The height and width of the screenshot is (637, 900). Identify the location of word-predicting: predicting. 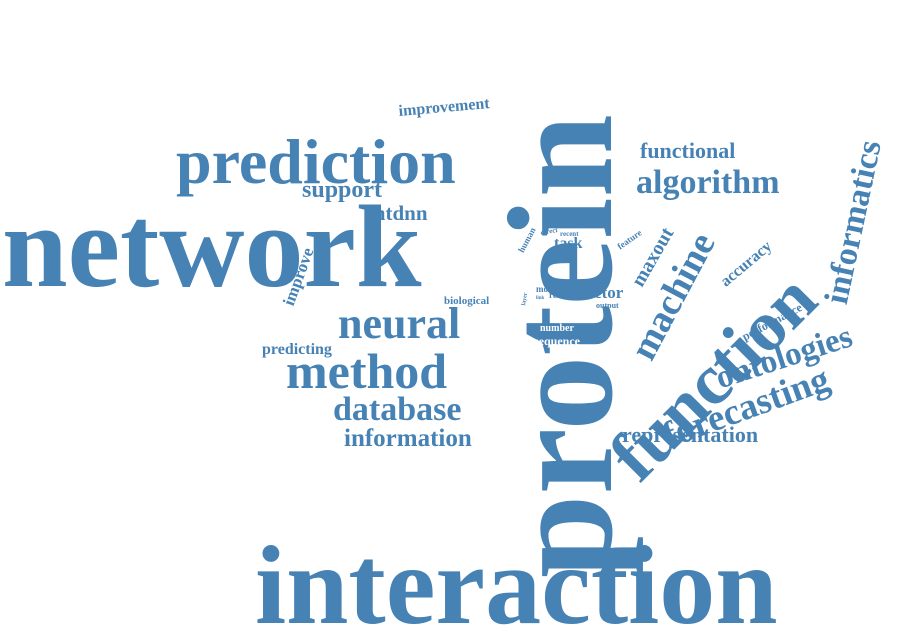
(297, 349).